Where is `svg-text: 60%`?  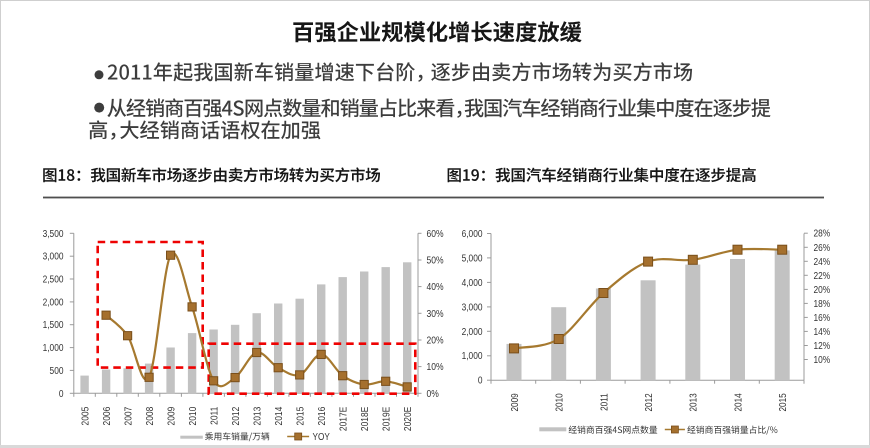
svg-text: 60% is located at coordinates (436, 234).